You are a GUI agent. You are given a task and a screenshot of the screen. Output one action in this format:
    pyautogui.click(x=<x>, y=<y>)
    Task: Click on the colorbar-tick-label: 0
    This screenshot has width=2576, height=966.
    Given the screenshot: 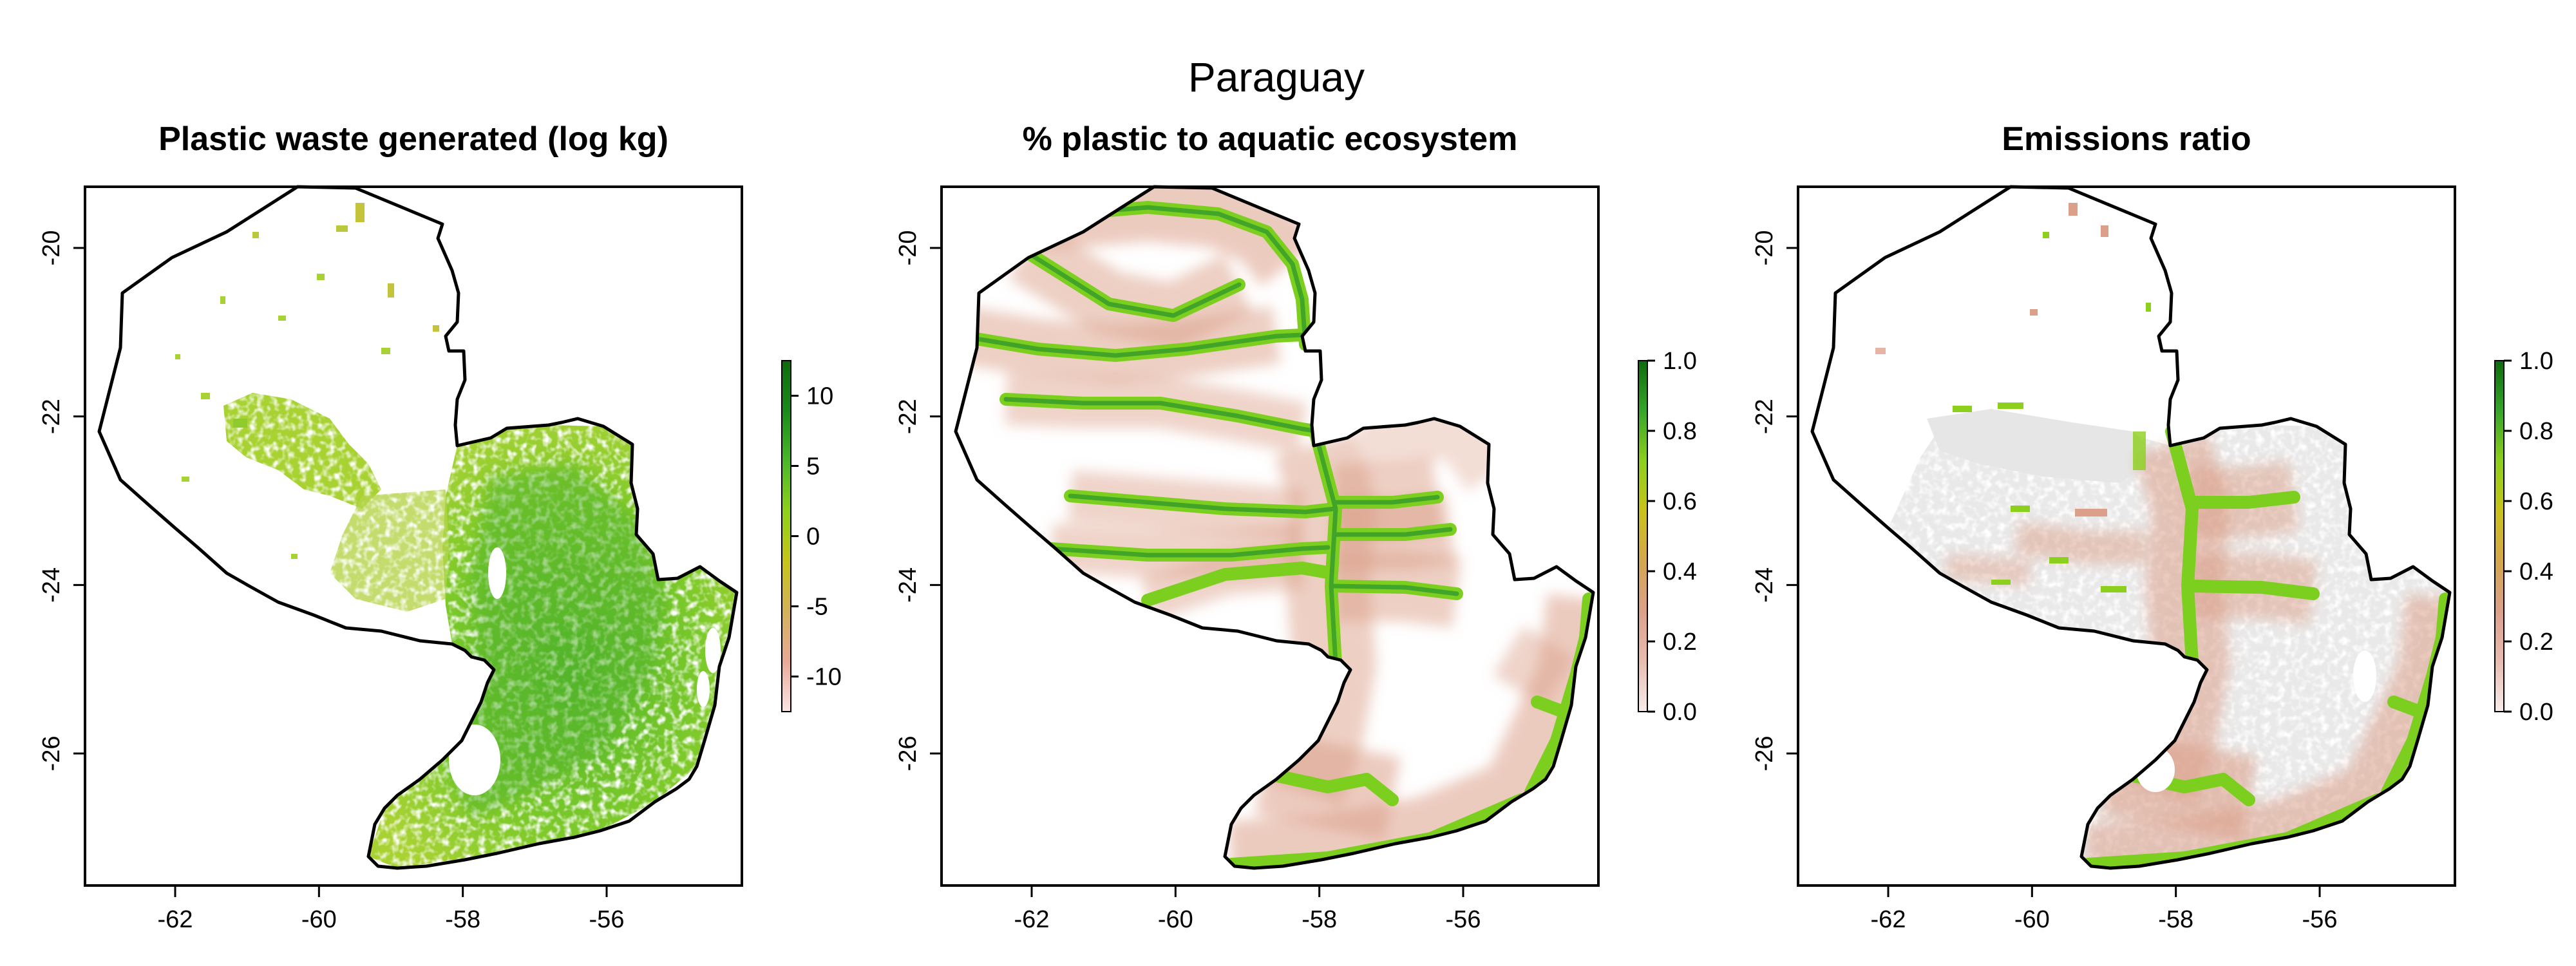 What is the action you would take?
    pyautogui.click(x=813, y=538)
    